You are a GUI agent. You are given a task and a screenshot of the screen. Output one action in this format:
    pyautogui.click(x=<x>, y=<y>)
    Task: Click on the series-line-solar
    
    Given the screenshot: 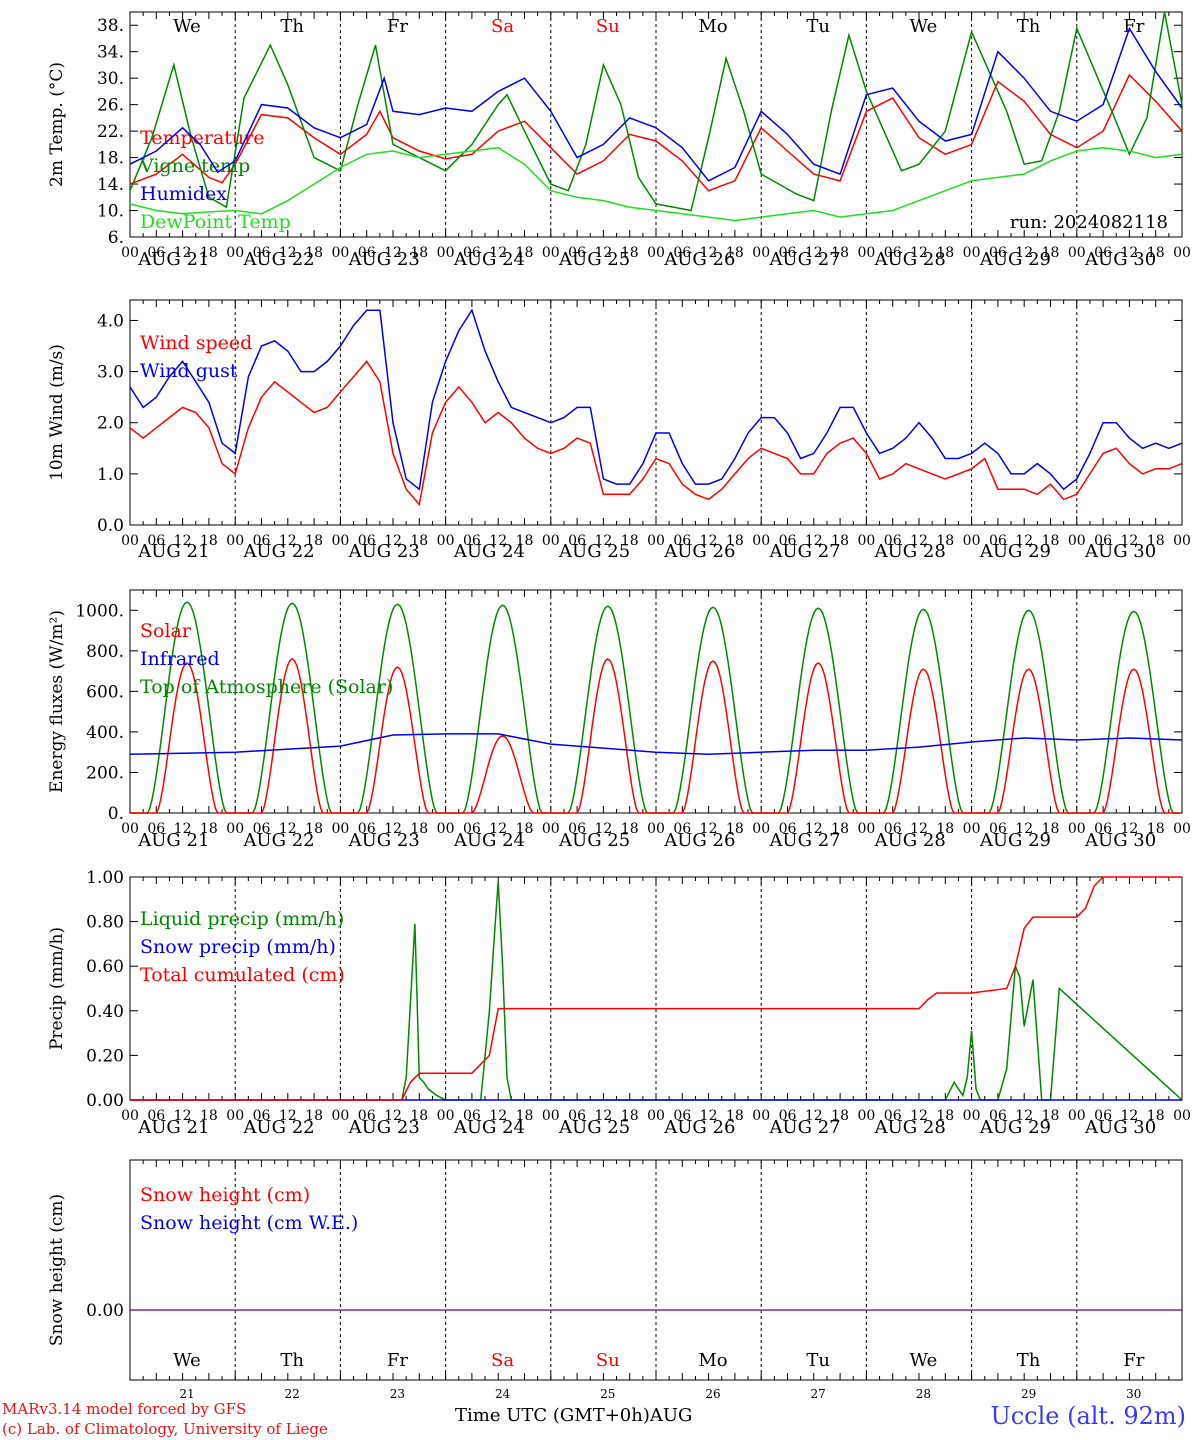 What is the action you would take?
    pyautogui.click(x=655, y=735)
    